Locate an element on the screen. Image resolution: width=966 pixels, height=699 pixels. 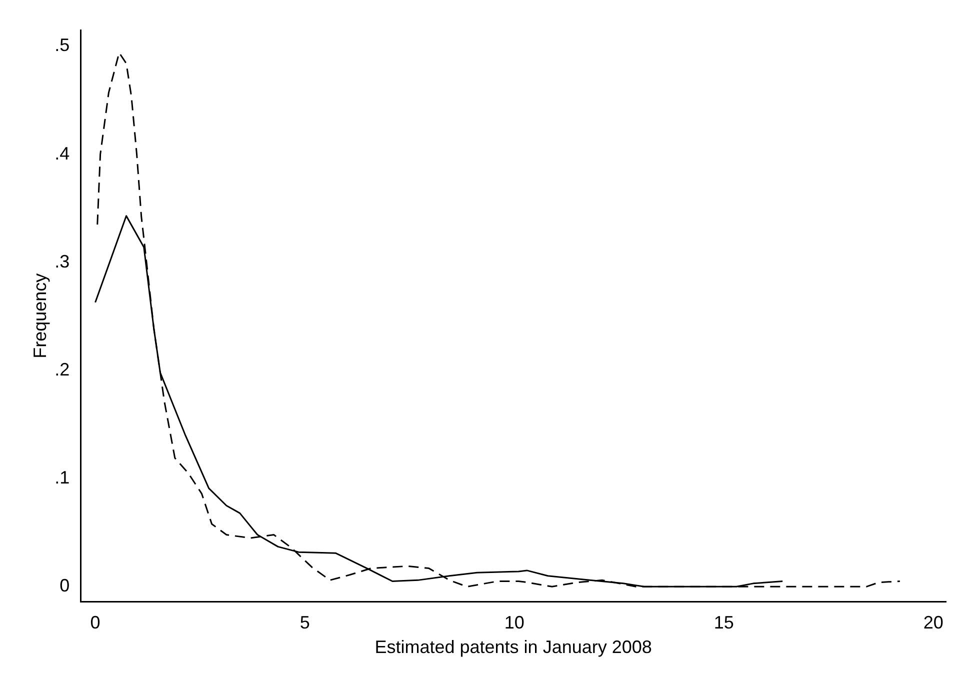
x-tick-label: 20 is located at coordinates (933, 622).